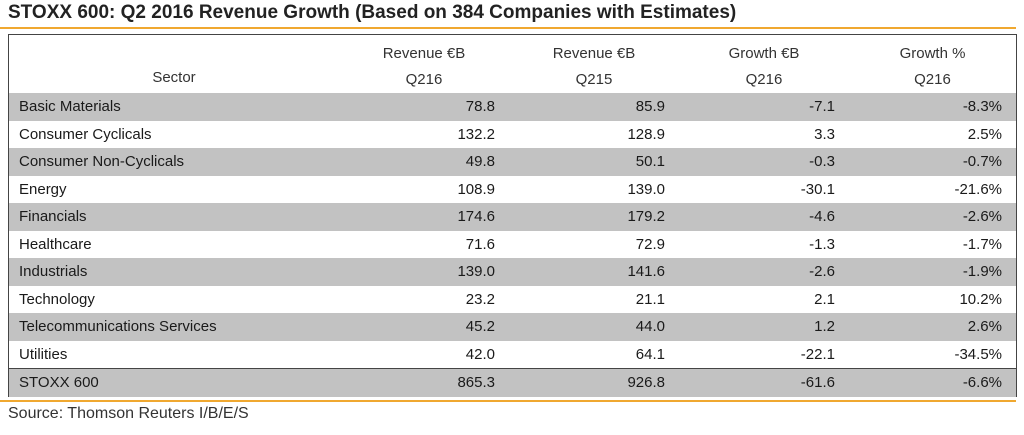 Image resolution: width=1024 pixels, height=435 pixels. I want to click on table-row: Basic Materials 78.8 85.9 -7.1 -8.3%, so click(512, 107).